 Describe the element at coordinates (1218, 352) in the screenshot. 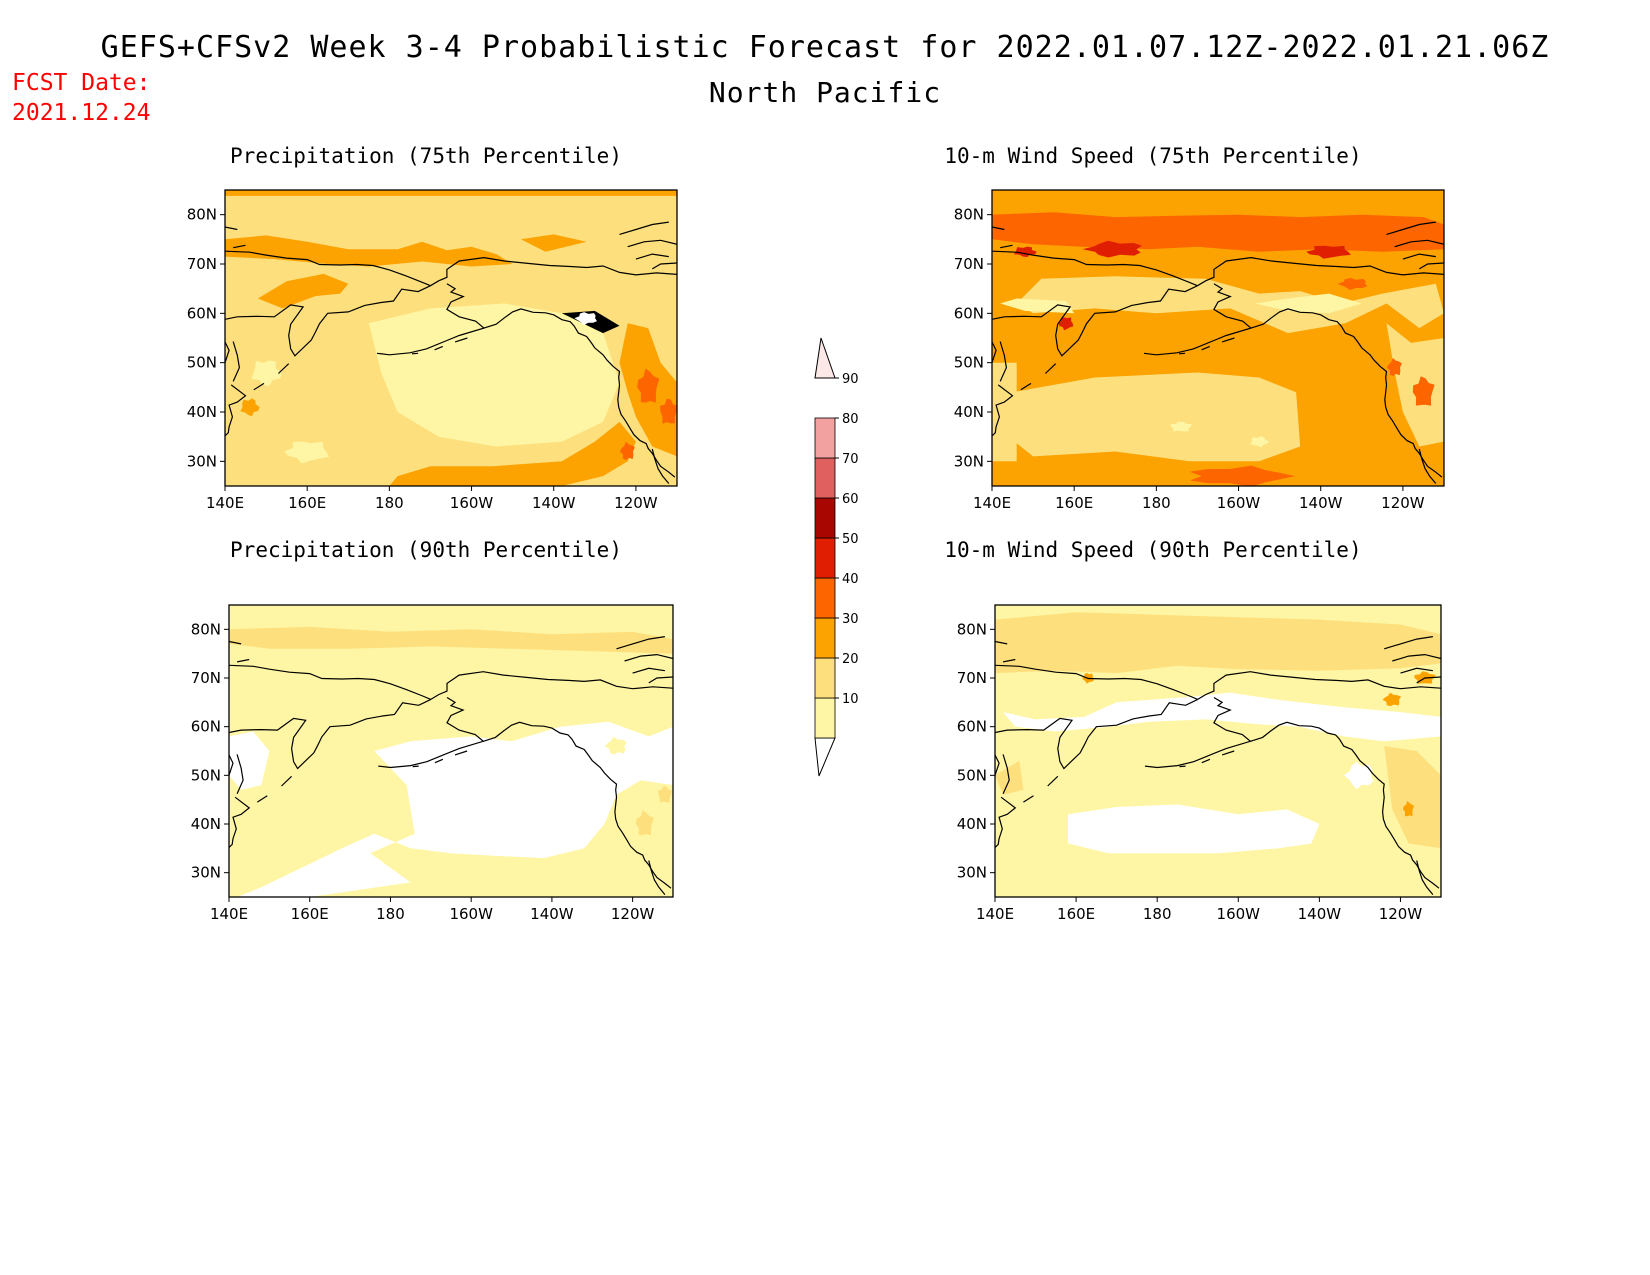

I see `coastline-layer` at that location.